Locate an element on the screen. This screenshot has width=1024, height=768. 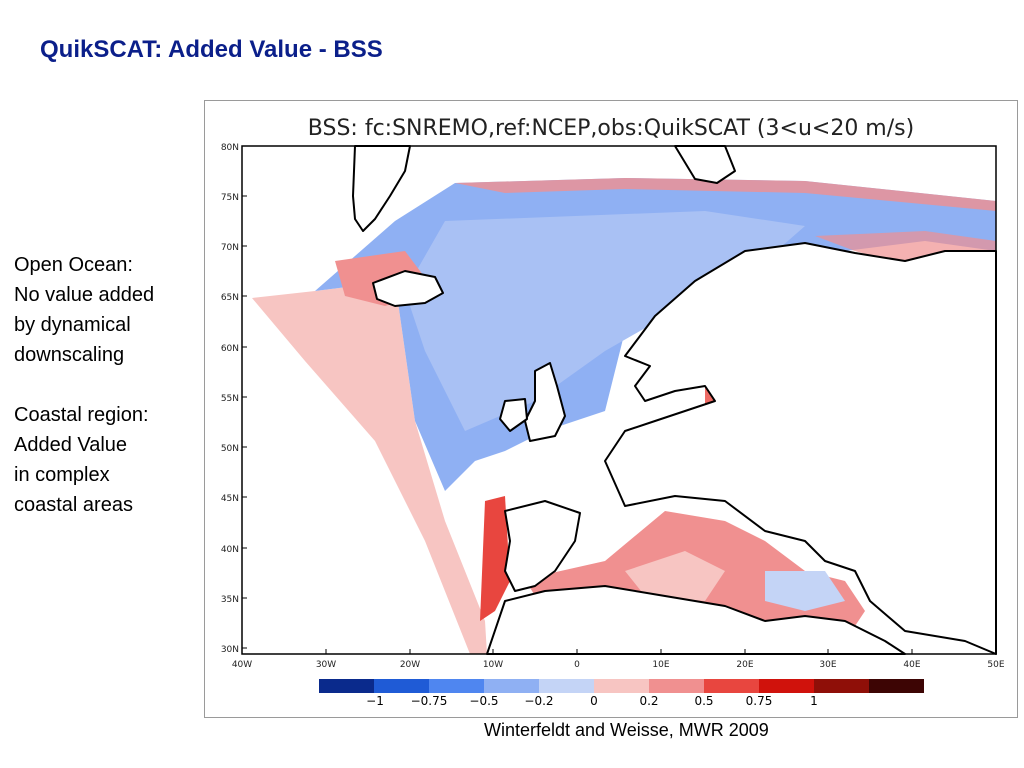
colorbar-label: −0.75 is located at coordinates (429, 701).